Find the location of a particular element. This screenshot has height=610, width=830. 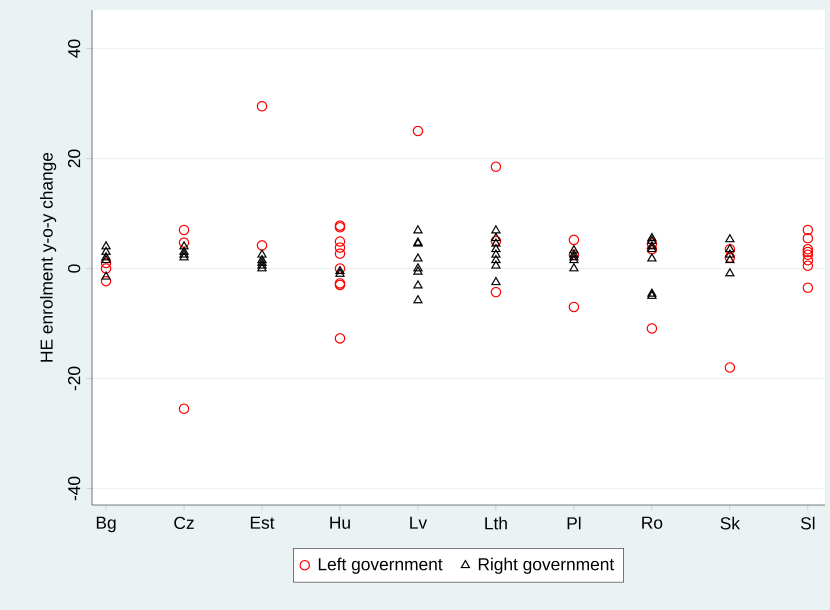

y-tick-label: 40 is located at coordinates (74, 49).